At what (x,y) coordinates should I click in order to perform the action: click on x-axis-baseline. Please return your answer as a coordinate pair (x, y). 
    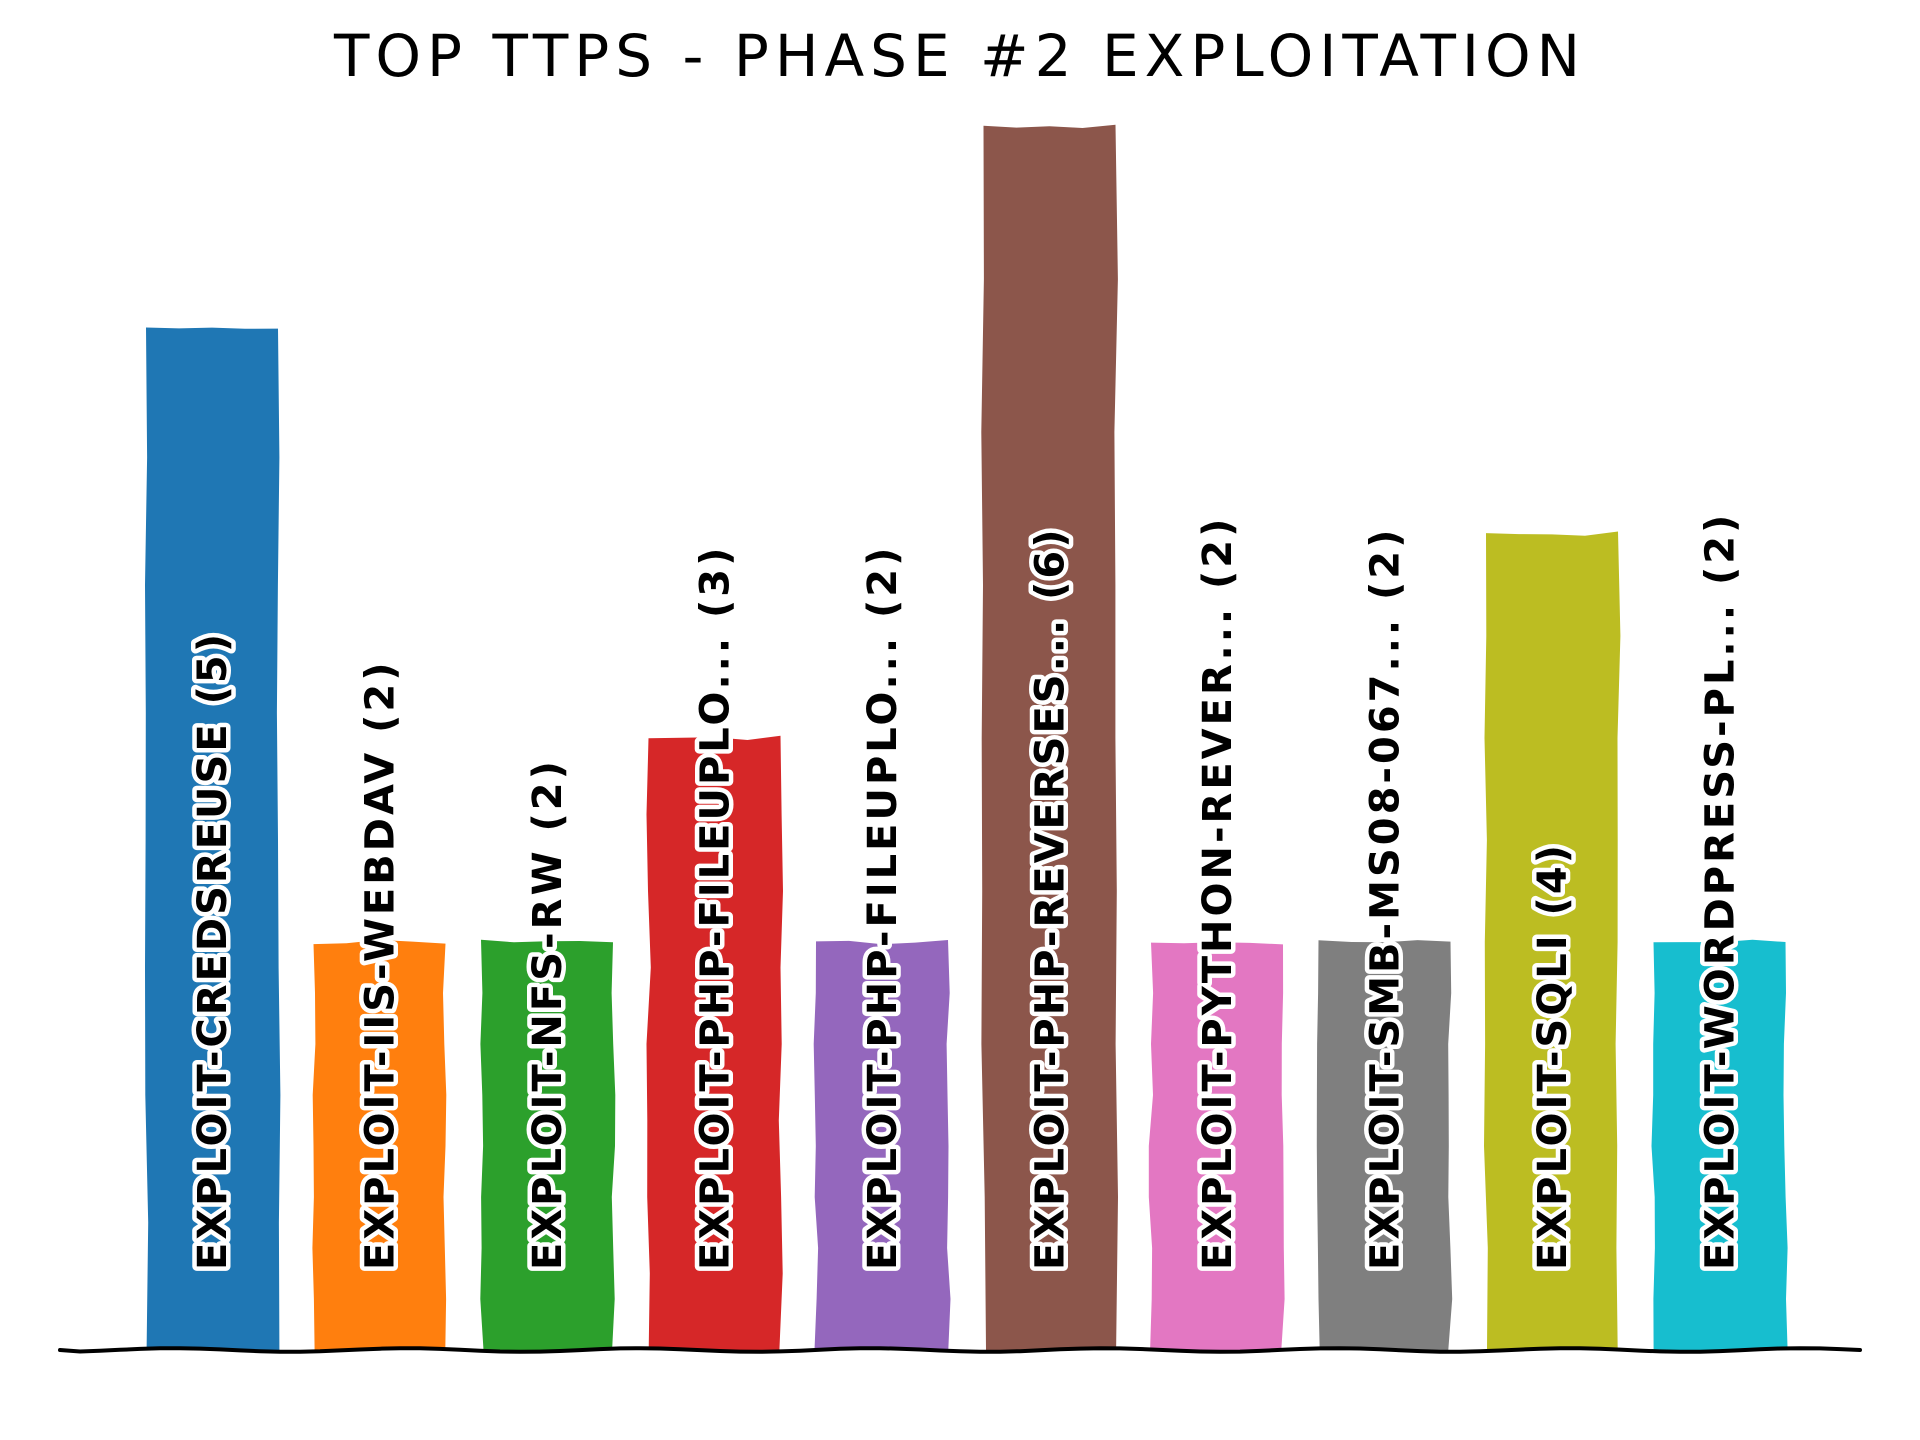
    Looking at the image, I should click on (960, 1350).